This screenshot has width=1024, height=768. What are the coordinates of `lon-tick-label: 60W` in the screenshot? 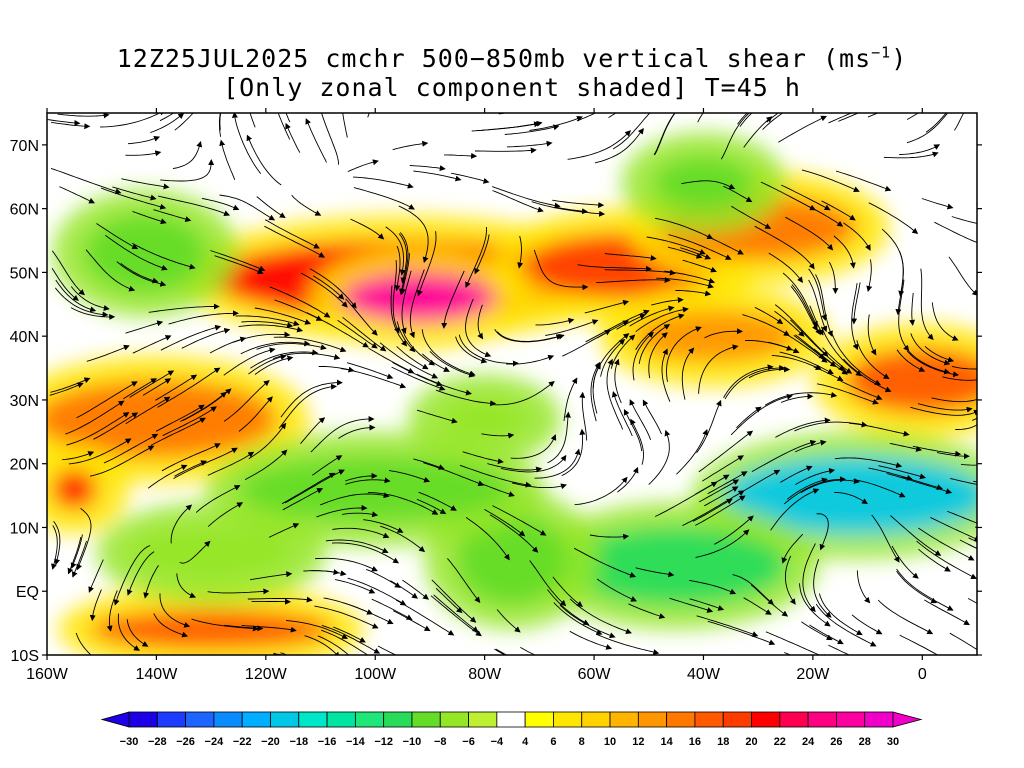 It's located at (595, 674).